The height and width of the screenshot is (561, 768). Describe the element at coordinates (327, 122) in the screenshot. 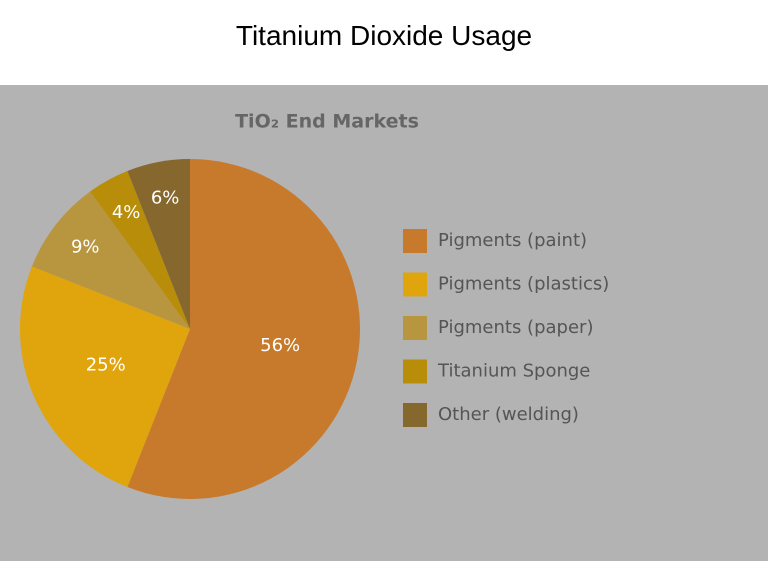

I see `chart-title: TiO₂ End Markets` at that location.